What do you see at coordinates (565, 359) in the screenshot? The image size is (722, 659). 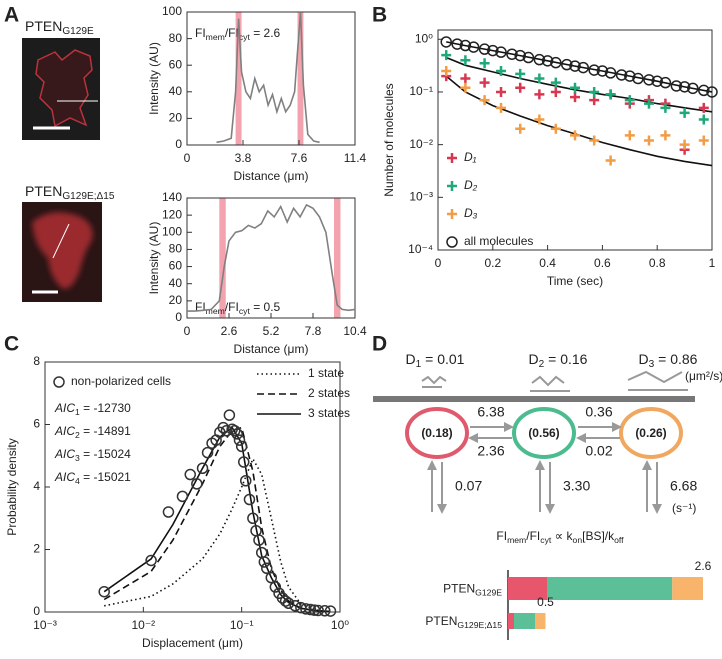 I see `text-run: = 0.16` at bounding box center [565, 359].